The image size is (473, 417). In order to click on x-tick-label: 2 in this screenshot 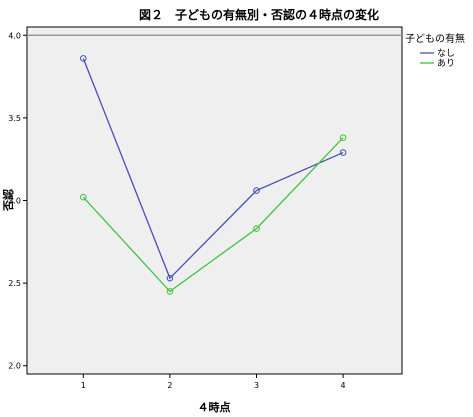, I will do `click(169, 385)`.